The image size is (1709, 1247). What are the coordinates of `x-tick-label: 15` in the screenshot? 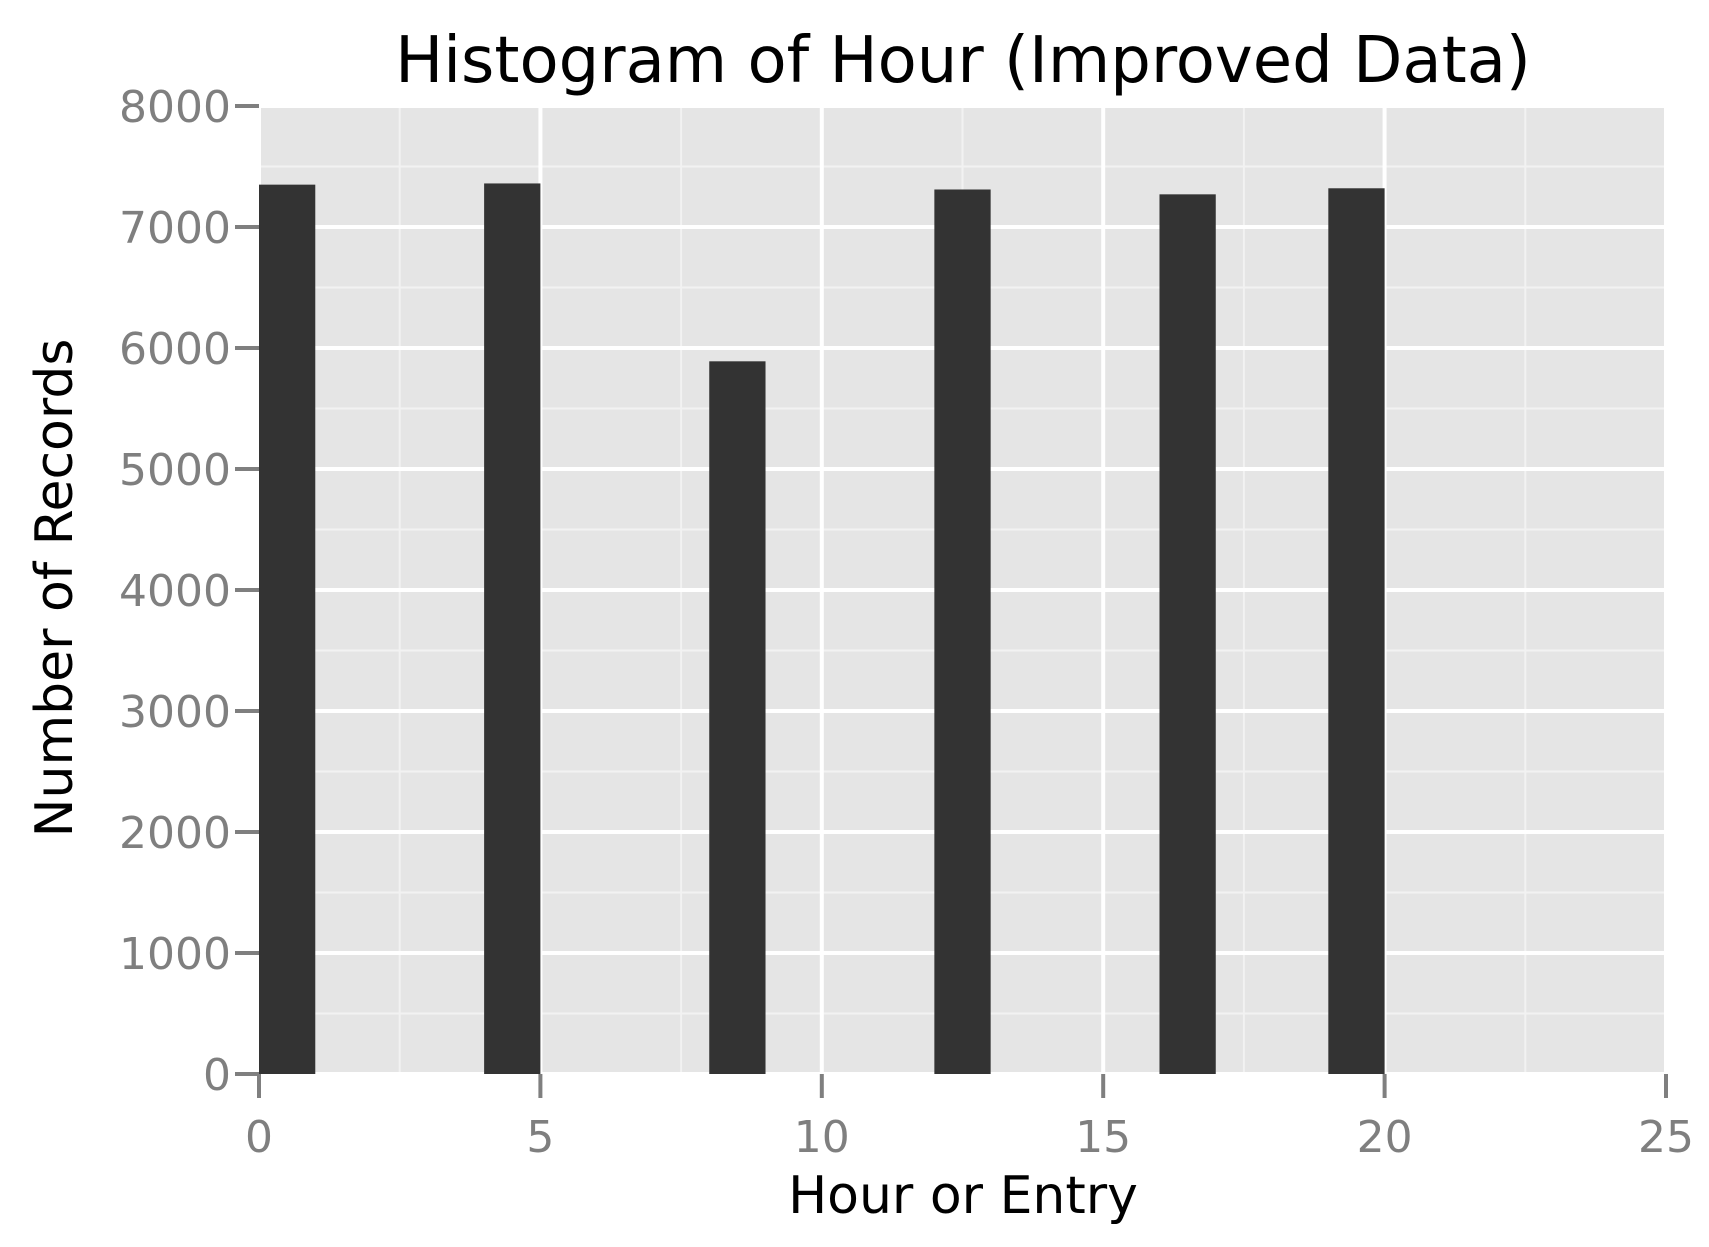 It's located at (1103, 1137).